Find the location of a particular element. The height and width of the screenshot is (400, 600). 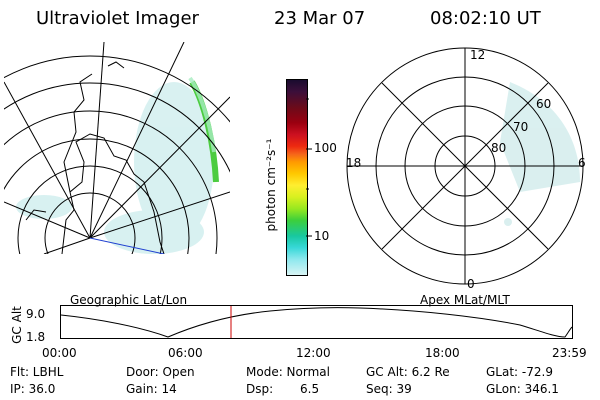

mlt-label-12: 12 is located at coordinates (478, 55).